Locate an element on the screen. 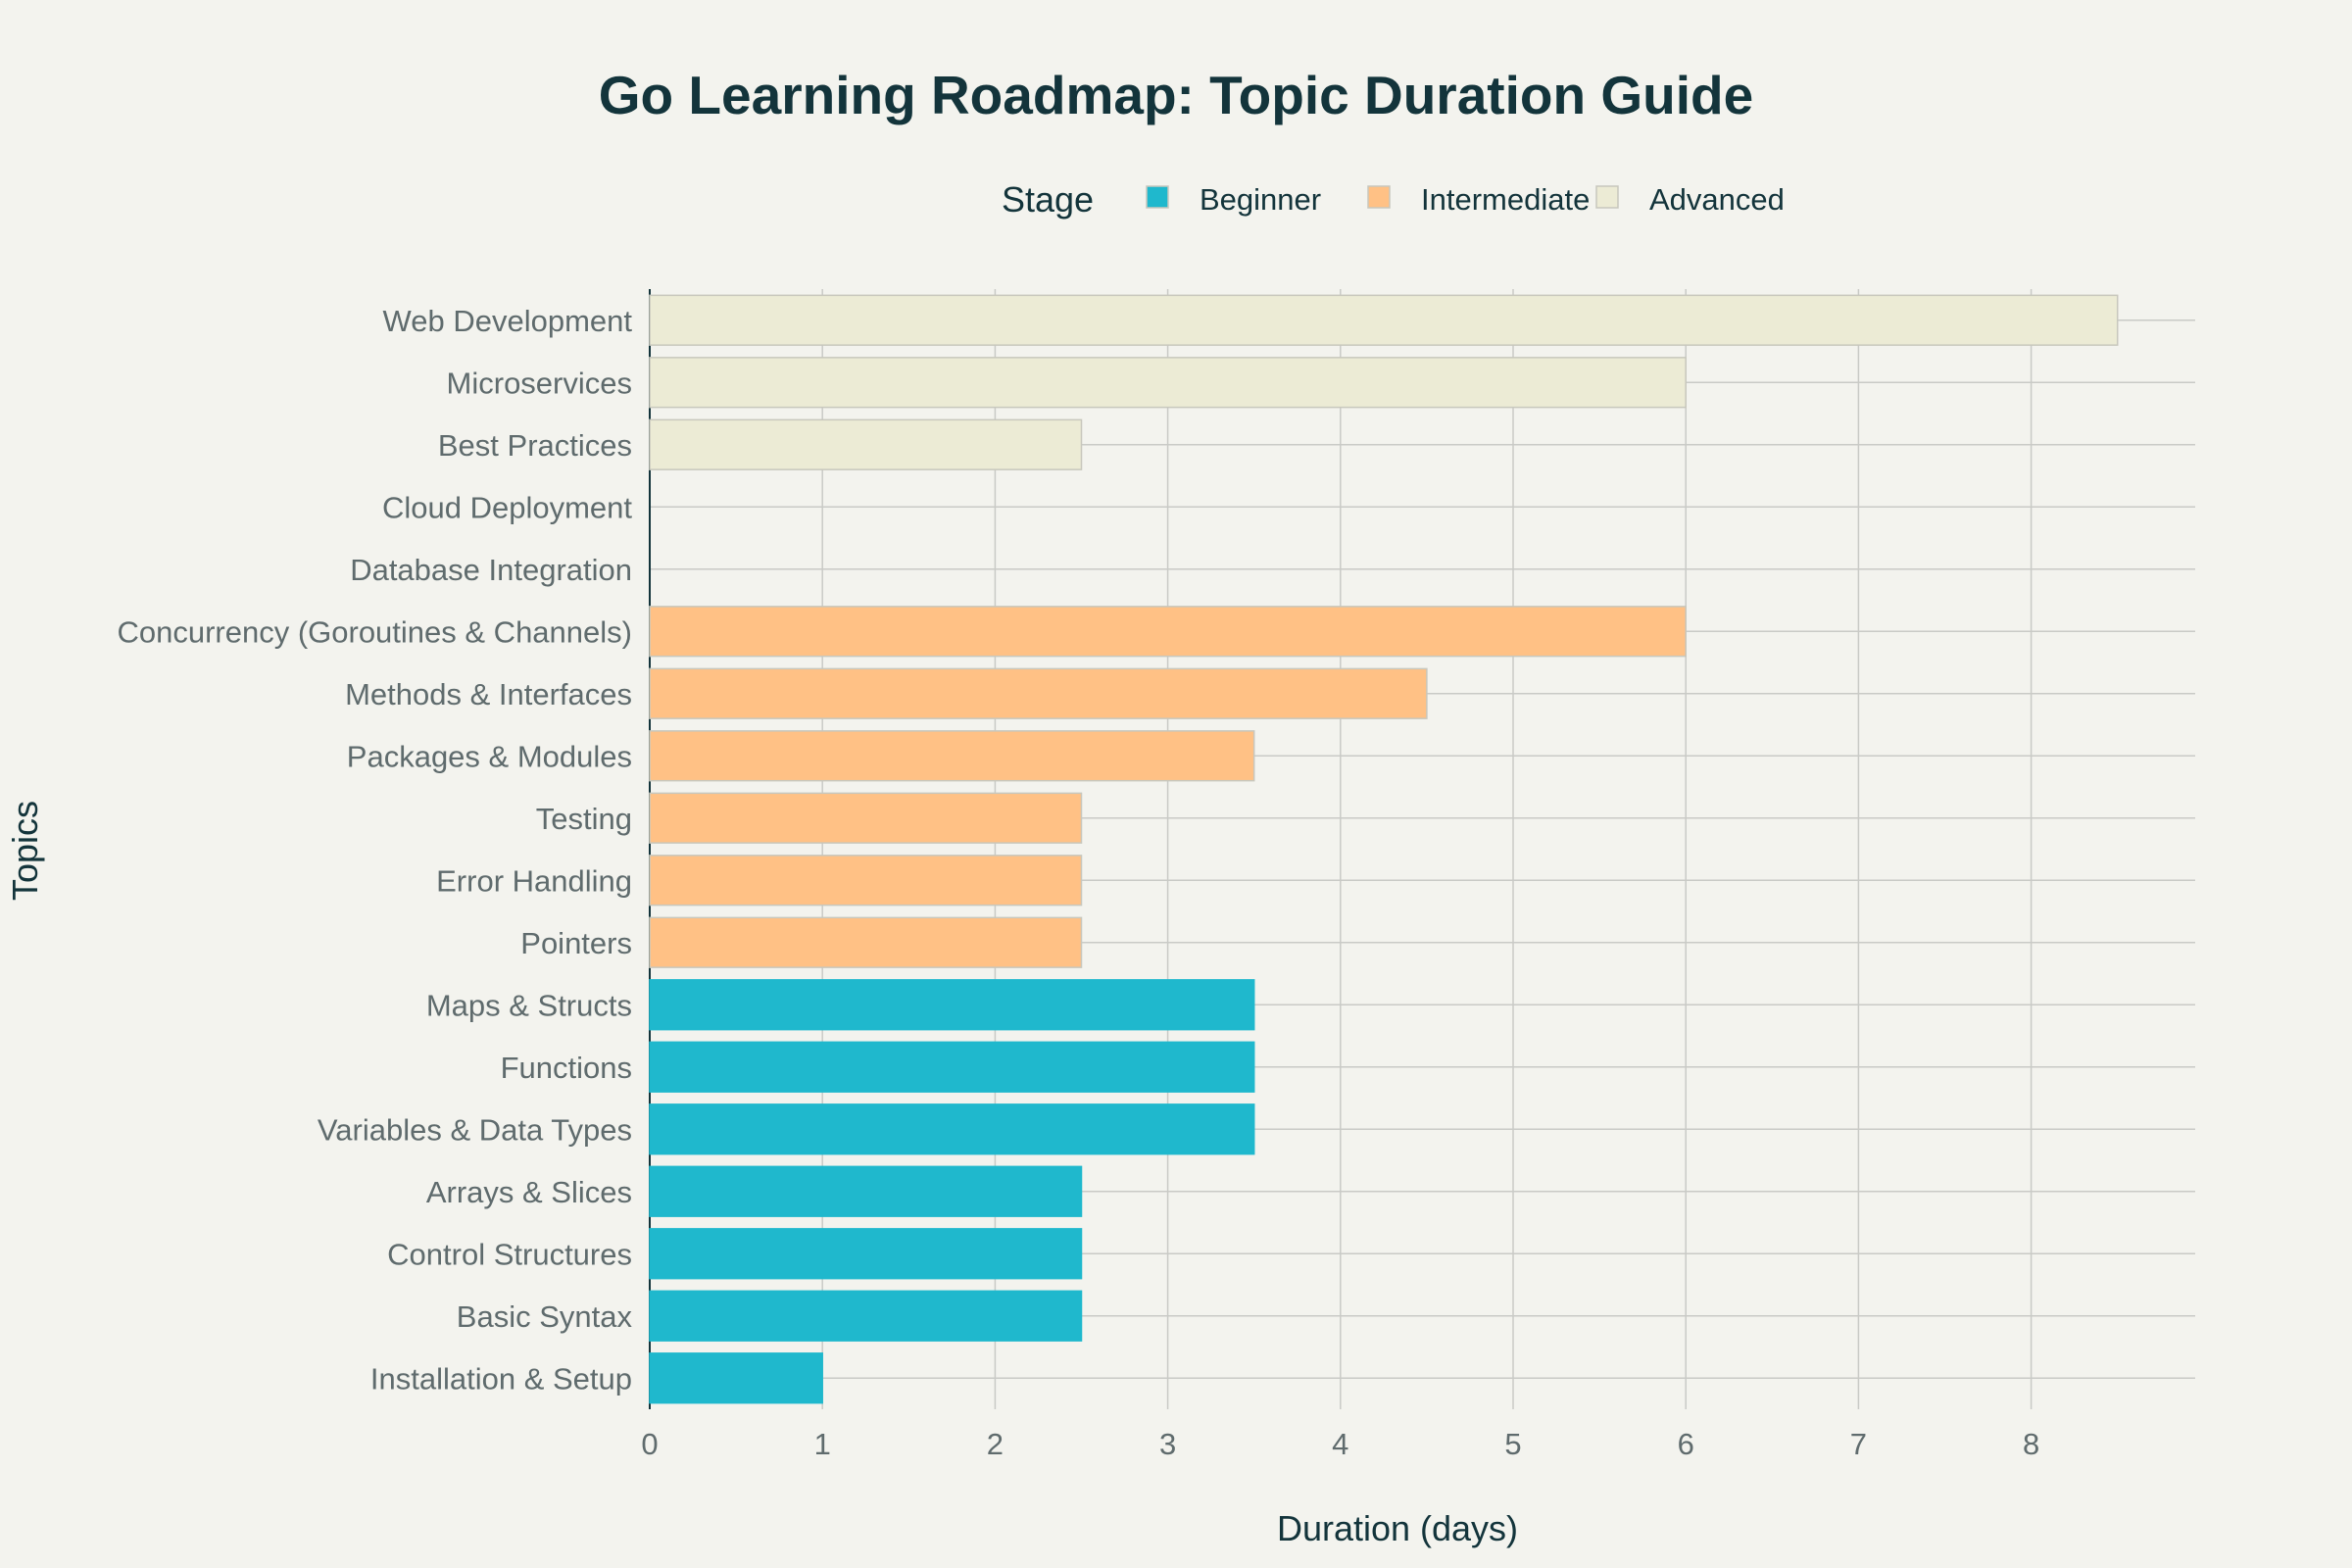 The image size is (2352, 1568). y-tick-label: Control Structures is located at coordinates (509, 1254).